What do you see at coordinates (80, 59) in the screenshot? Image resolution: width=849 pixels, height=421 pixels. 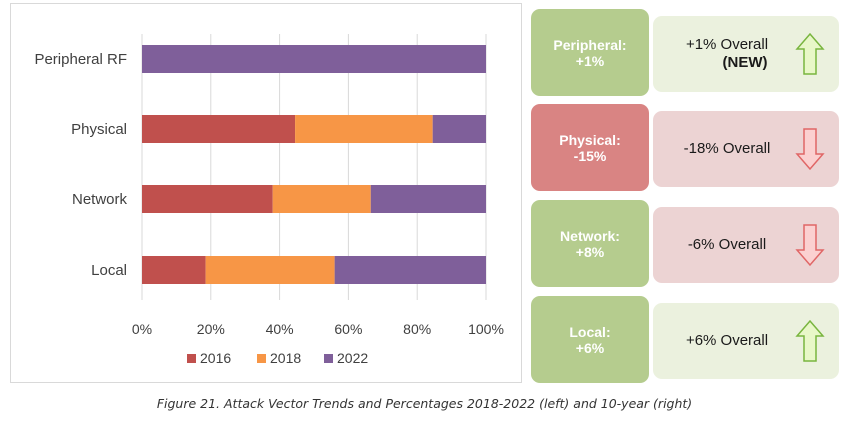 I see `category-label: Peripheral RF` at bounding box center [80, 59].